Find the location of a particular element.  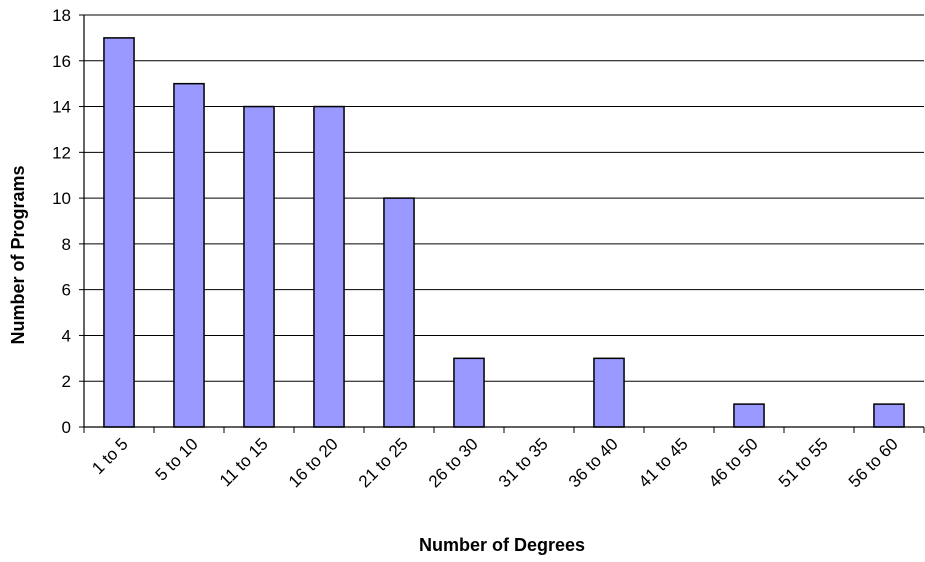

y-tick-label: 8 is located at coordinates (66, 244).